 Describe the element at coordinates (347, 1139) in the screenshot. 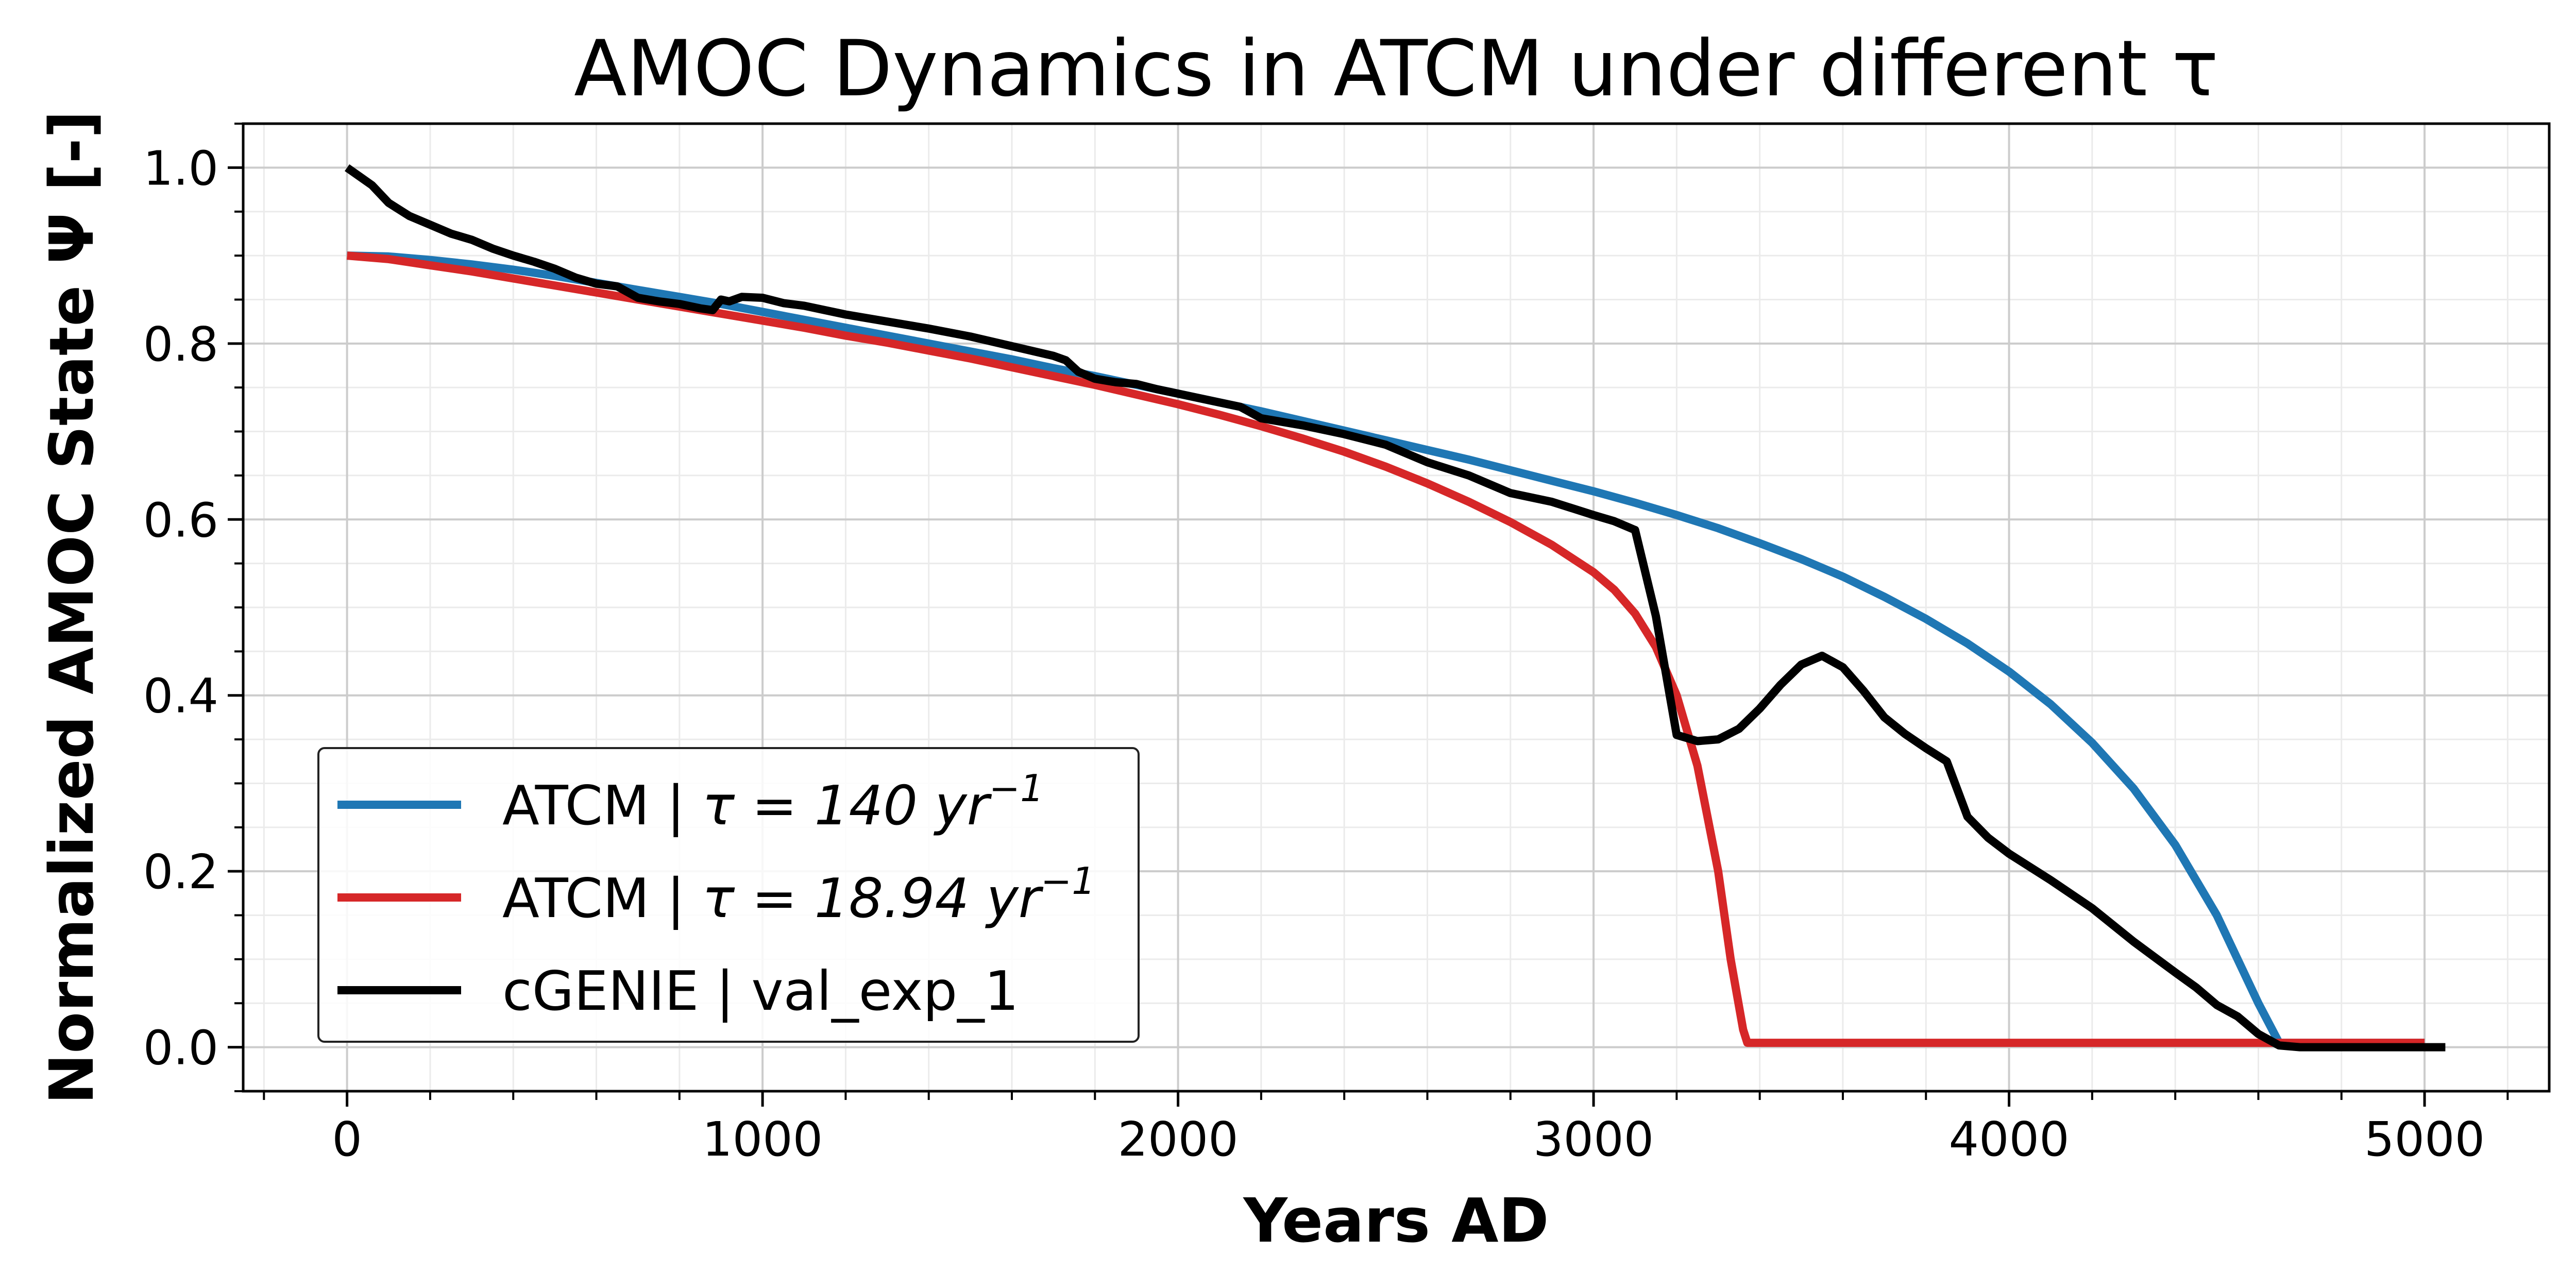

I see `x-tick-label: 0` at that location.